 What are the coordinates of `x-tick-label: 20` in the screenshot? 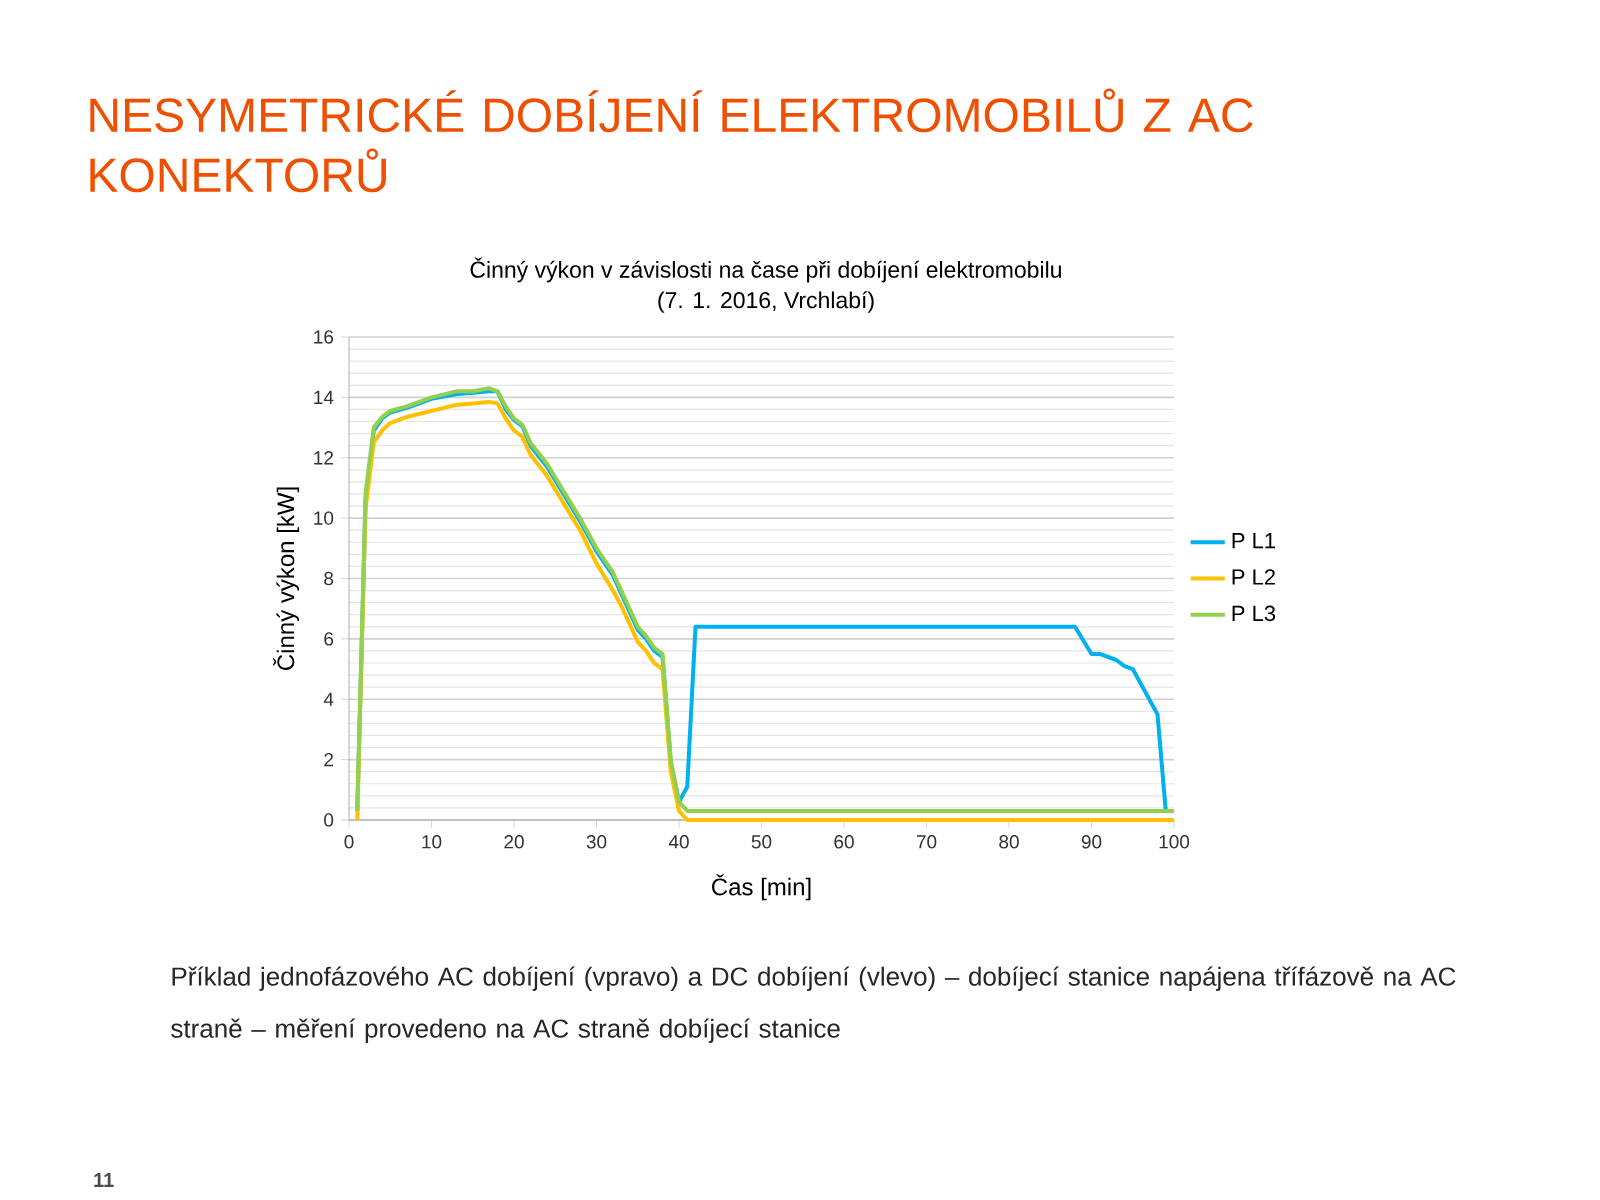 It's located at (514, 842).